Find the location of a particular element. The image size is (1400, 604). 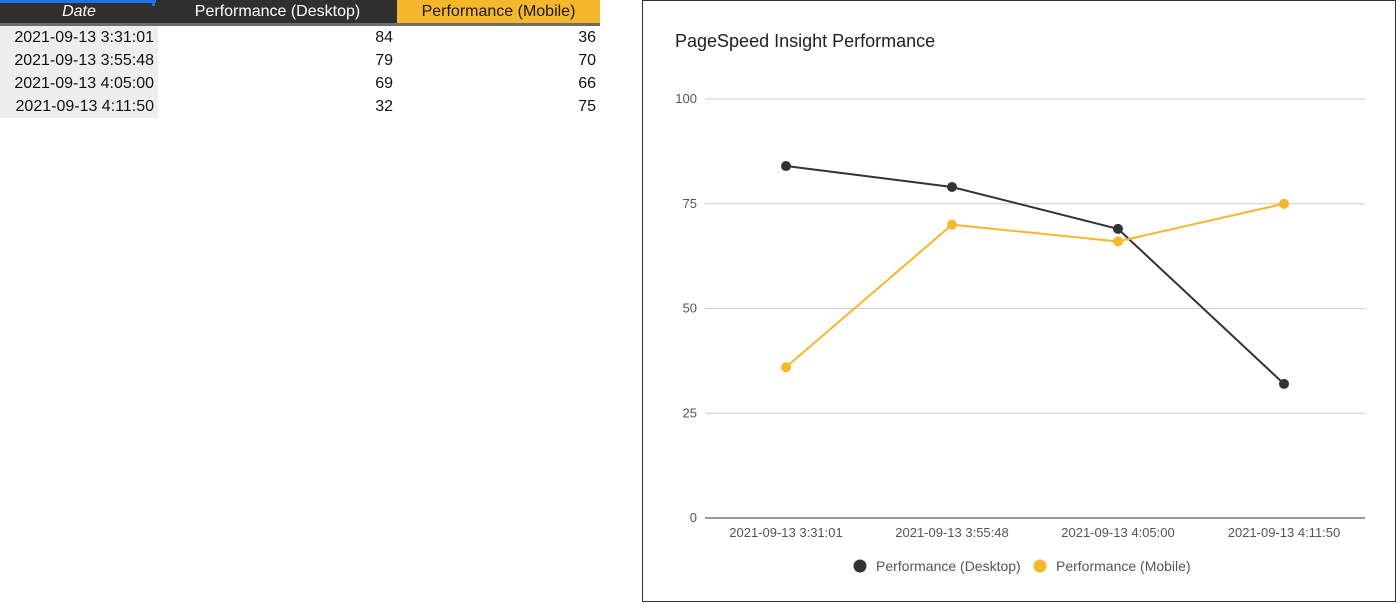

header-desktop: Performance (Desktop) is located at coordinates (277, 11).